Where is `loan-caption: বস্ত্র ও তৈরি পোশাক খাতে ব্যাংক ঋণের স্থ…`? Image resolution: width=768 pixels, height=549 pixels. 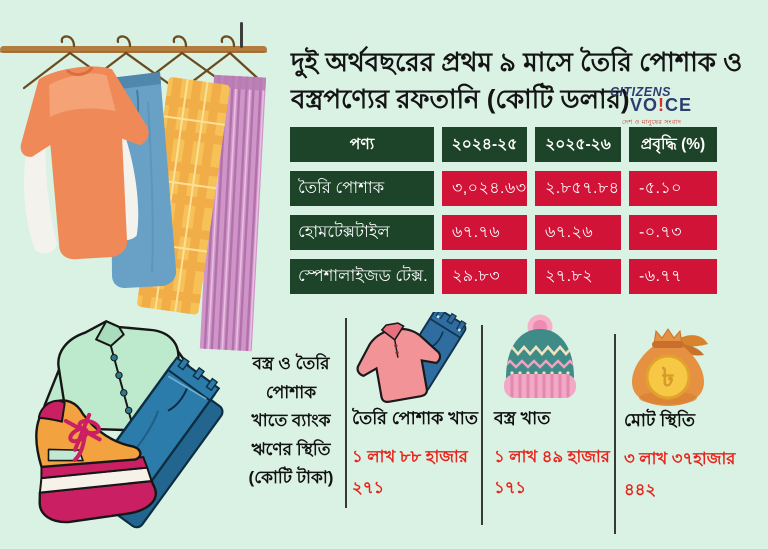 loan-caption: বস্ত্র ও তৈরি পোশাক খাতে ব্যাংক ঋণের স্থ… is located at coordinates (291, 420).